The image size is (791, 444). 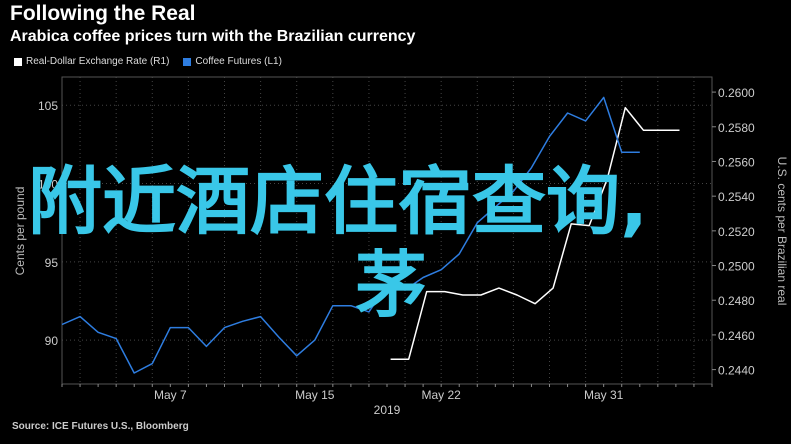 I want to click on legend-label-exchange-rate: Real-Dollar Exchange Rate (R1), so click(x=98, y=61).